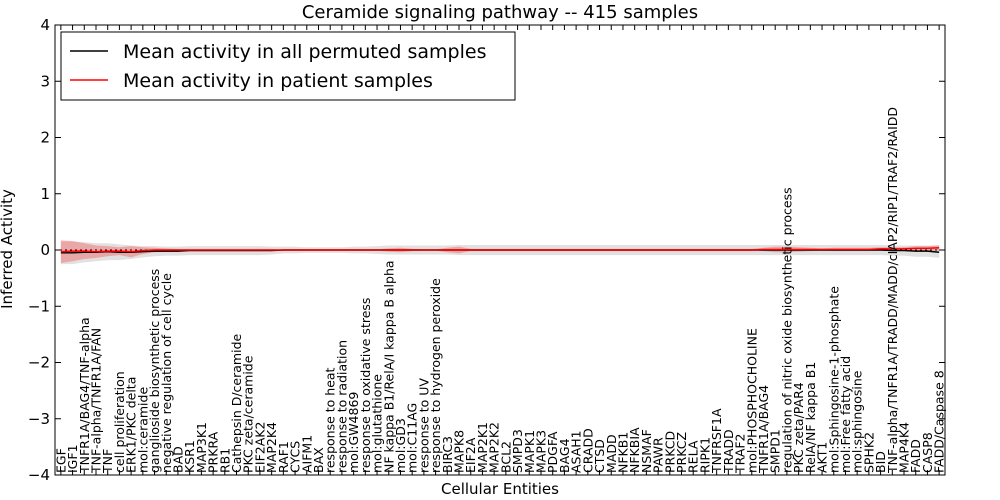  What do you see at coordinates (318, 460) in the screenshot?
I see `x-category-label: BAX` at bounding box center [318, 460].